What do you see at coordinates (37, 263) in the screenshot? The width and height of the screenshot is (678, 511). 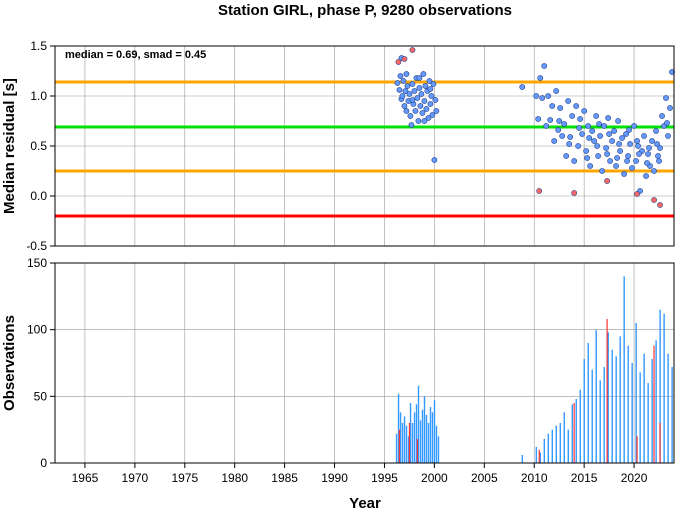 I see `observations-ytick-label: 150` at bounding box center [37, 263].